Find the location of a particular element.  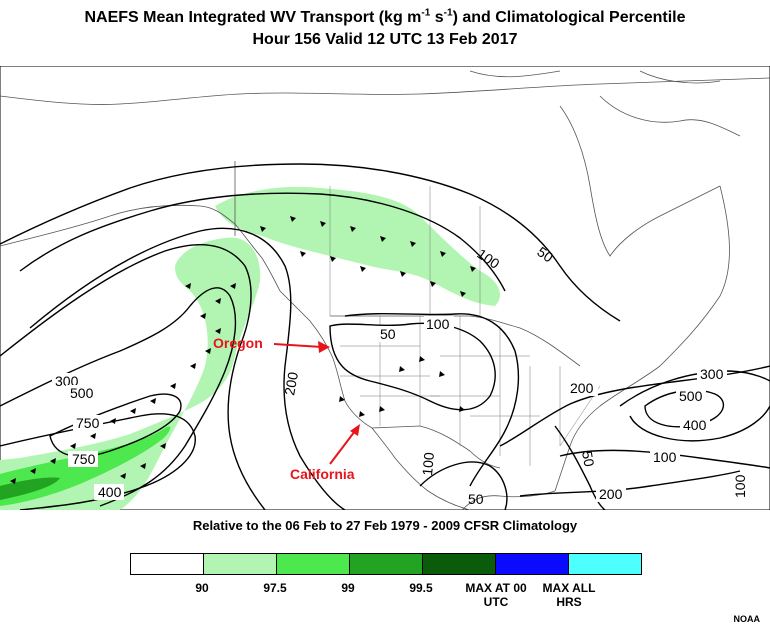

annotation-arrow-oregon is located at coordinates (298, 345).